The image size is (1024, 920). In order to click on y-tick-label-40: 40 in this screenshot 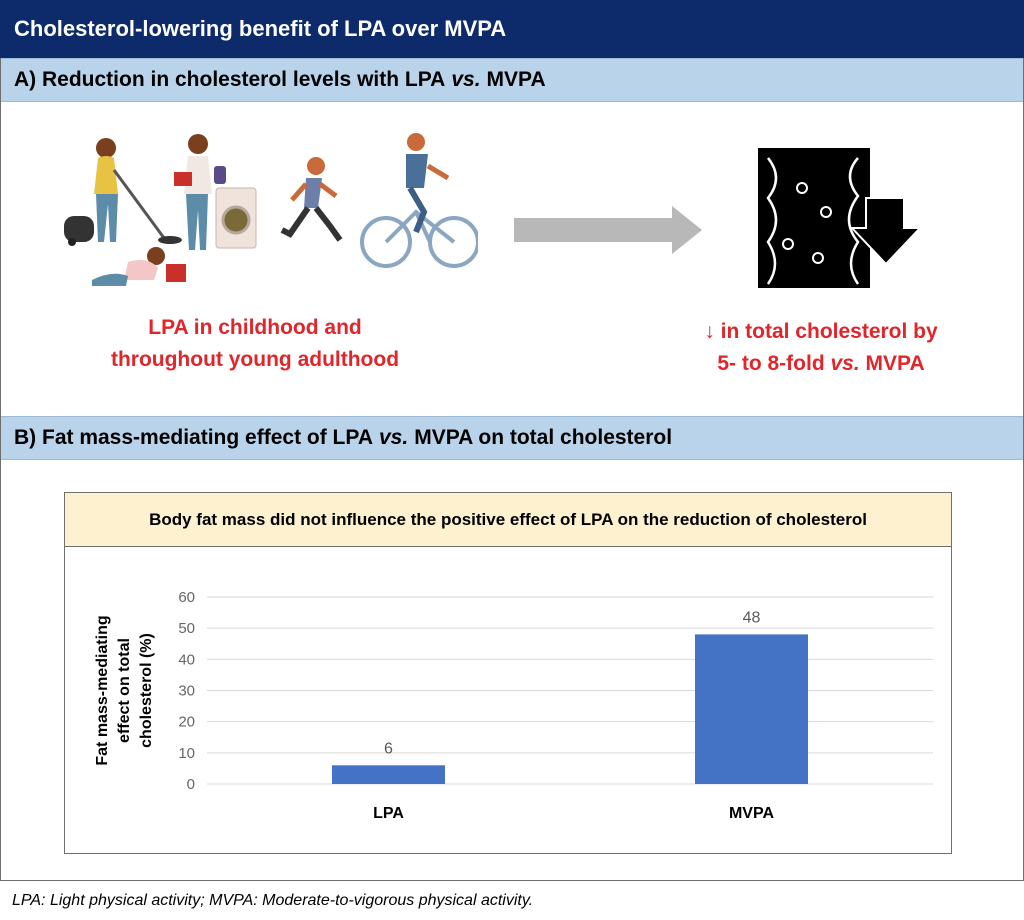, I will do `click(186, 659)`.